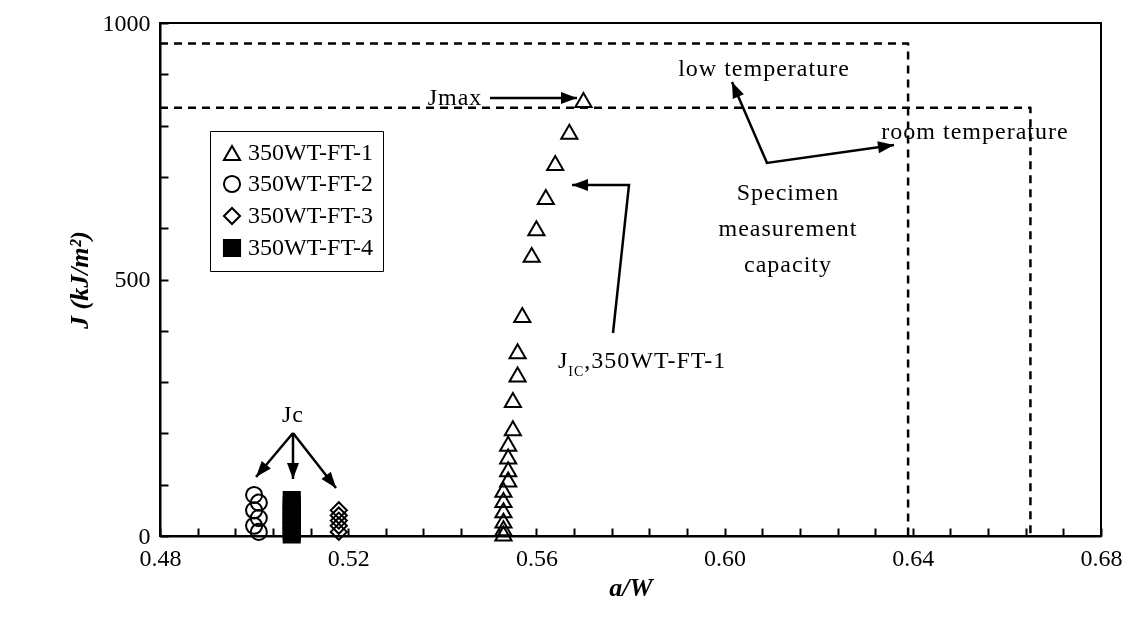 This screenshot has height=640, width=1140. What do you see at coordinates (1101, 557) in the screenshot?
I see `x-tick-label: 0.68` at bounding box center [1101, 557].